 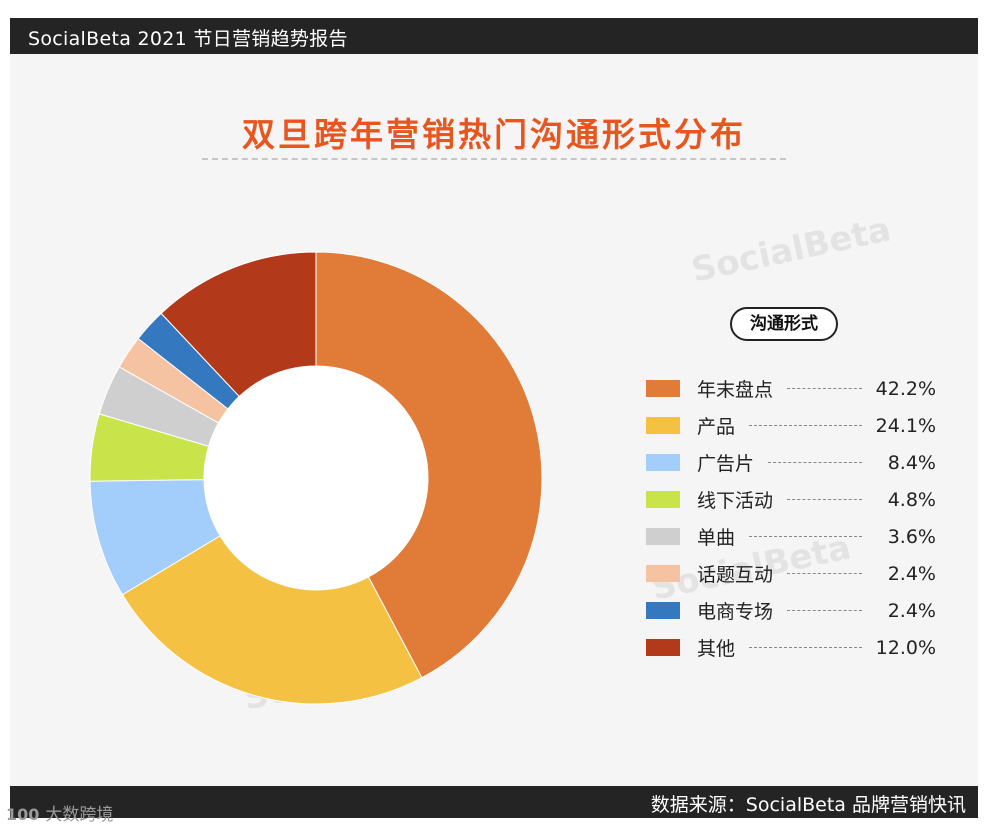 What do you see at coordinates (911, 536) in the screenshot?
I see `legend-value: 3.6%` at bounding box center [911, 536].